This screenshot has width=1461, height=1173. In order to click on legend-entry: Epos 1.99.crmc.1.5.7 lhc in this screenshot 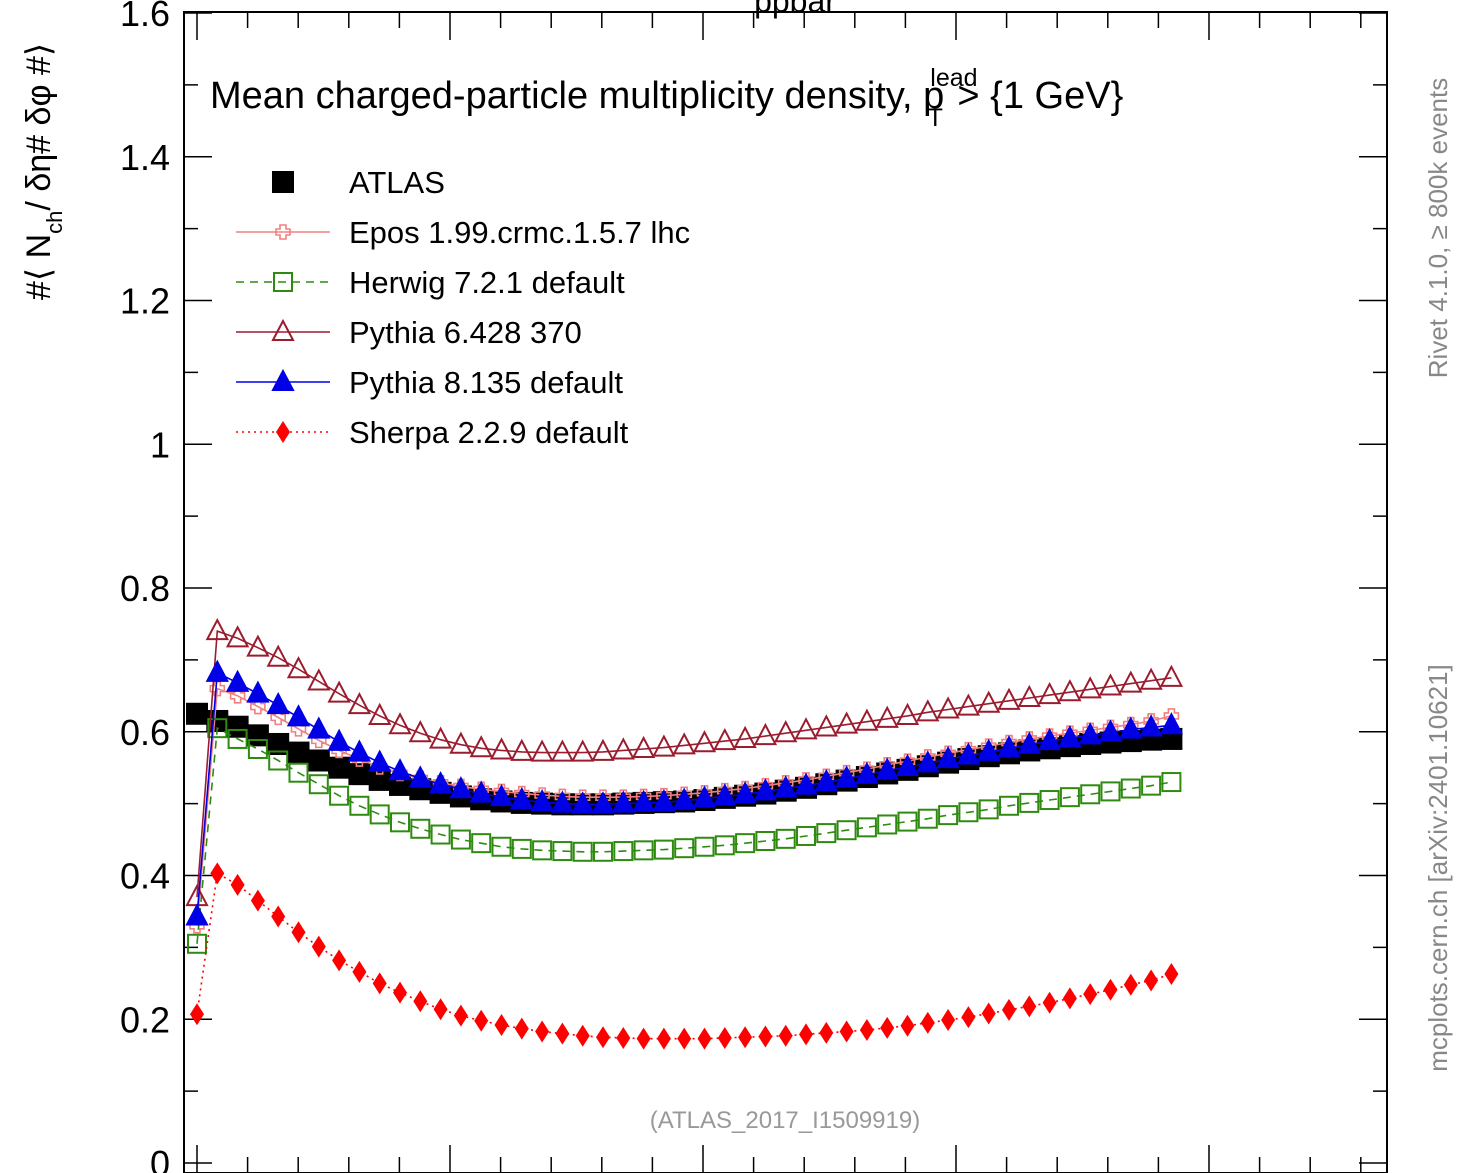, I will do `click(463, 232)`.